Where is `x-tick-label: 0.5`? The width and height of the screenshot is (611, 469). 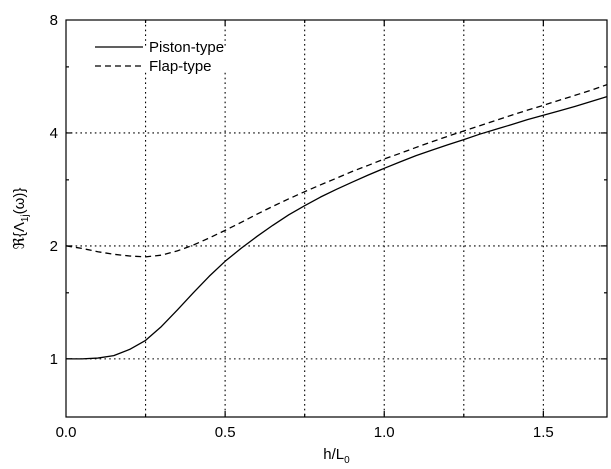 x-tick-label: 0.5 is located at coordinates (225, 432).